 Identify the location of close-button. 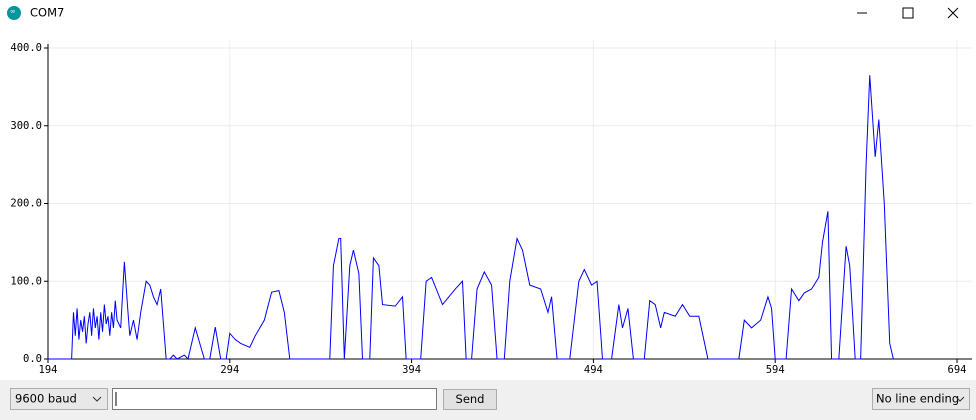
(953, 13).